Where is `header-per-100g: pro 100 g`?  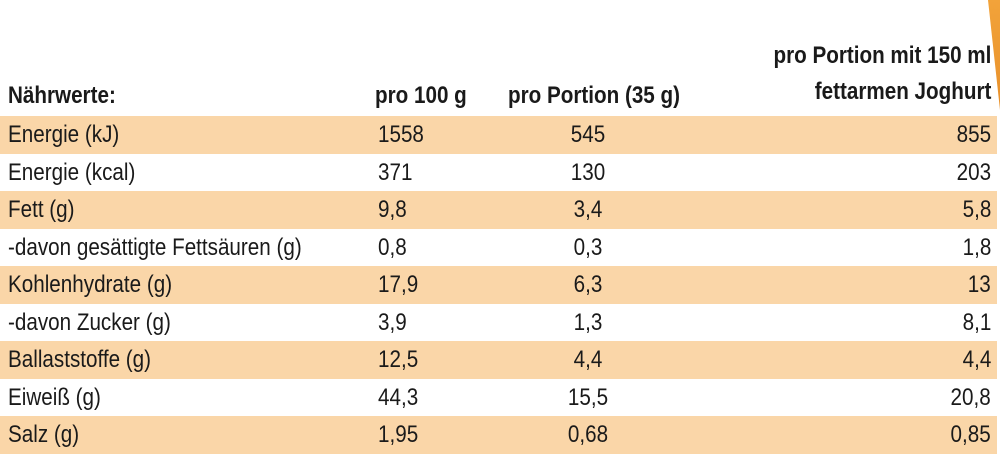
header-per-100g: pro 100 g is located at coordinates (421, 95).